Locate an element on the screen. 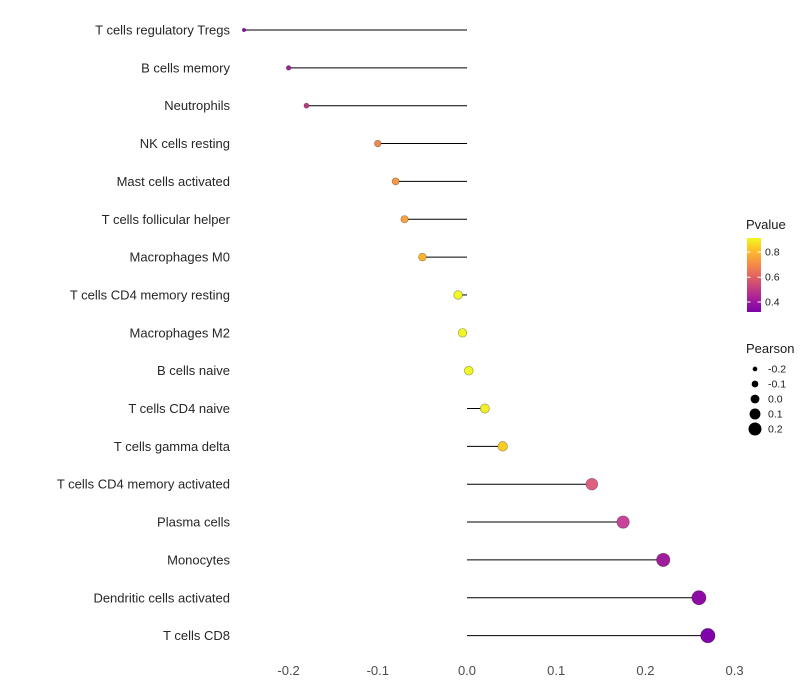  x-axis: -0.2 -0.1 0.0 0.1 0.2 0.3 is located at coordinates (510, 670).